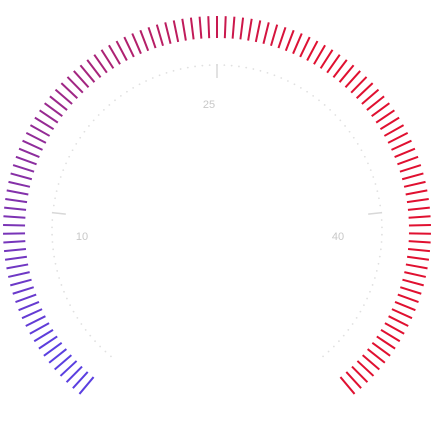 The width and height of the screenshot is (434, 434). What do you see at coordinates (209, 105) in the screenshot?
I see `scale-label-25: 25` at bounding box center [209, 105].